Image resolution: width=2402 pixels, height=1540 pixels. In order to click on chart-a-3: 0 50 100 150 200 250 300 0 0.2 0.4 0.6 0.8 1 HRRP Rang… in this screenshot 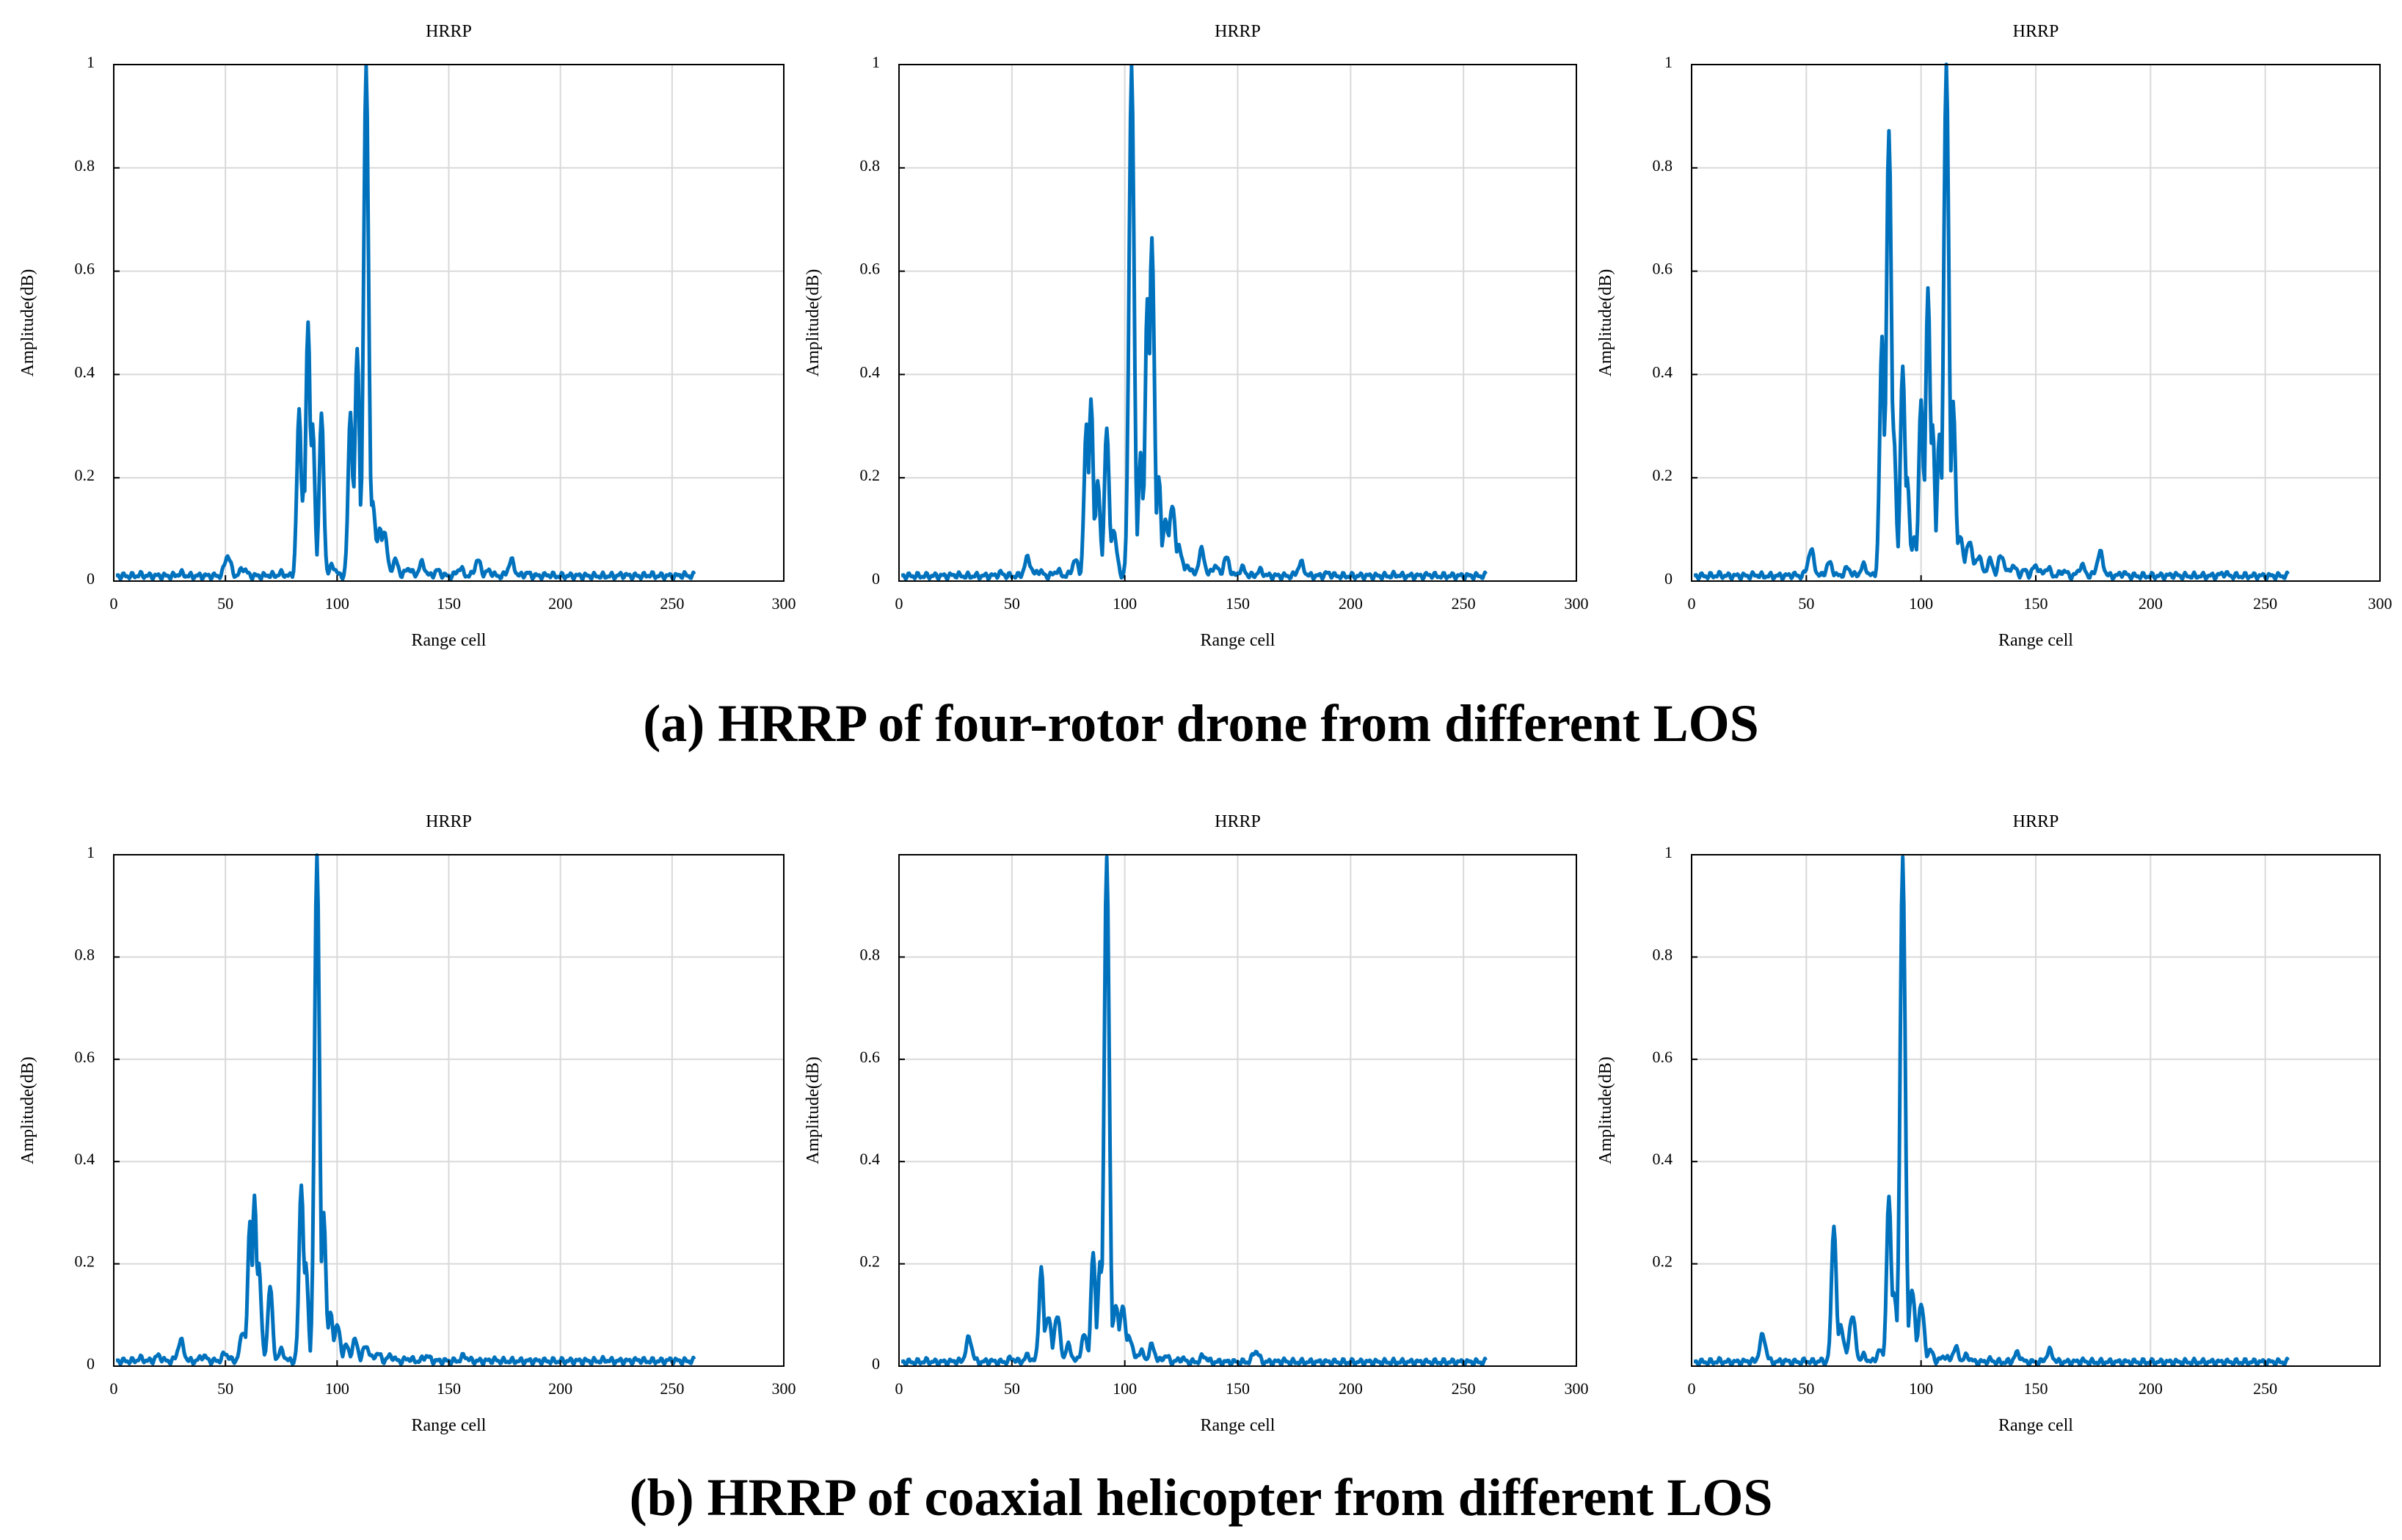, I will do `click(1994, 336)`.